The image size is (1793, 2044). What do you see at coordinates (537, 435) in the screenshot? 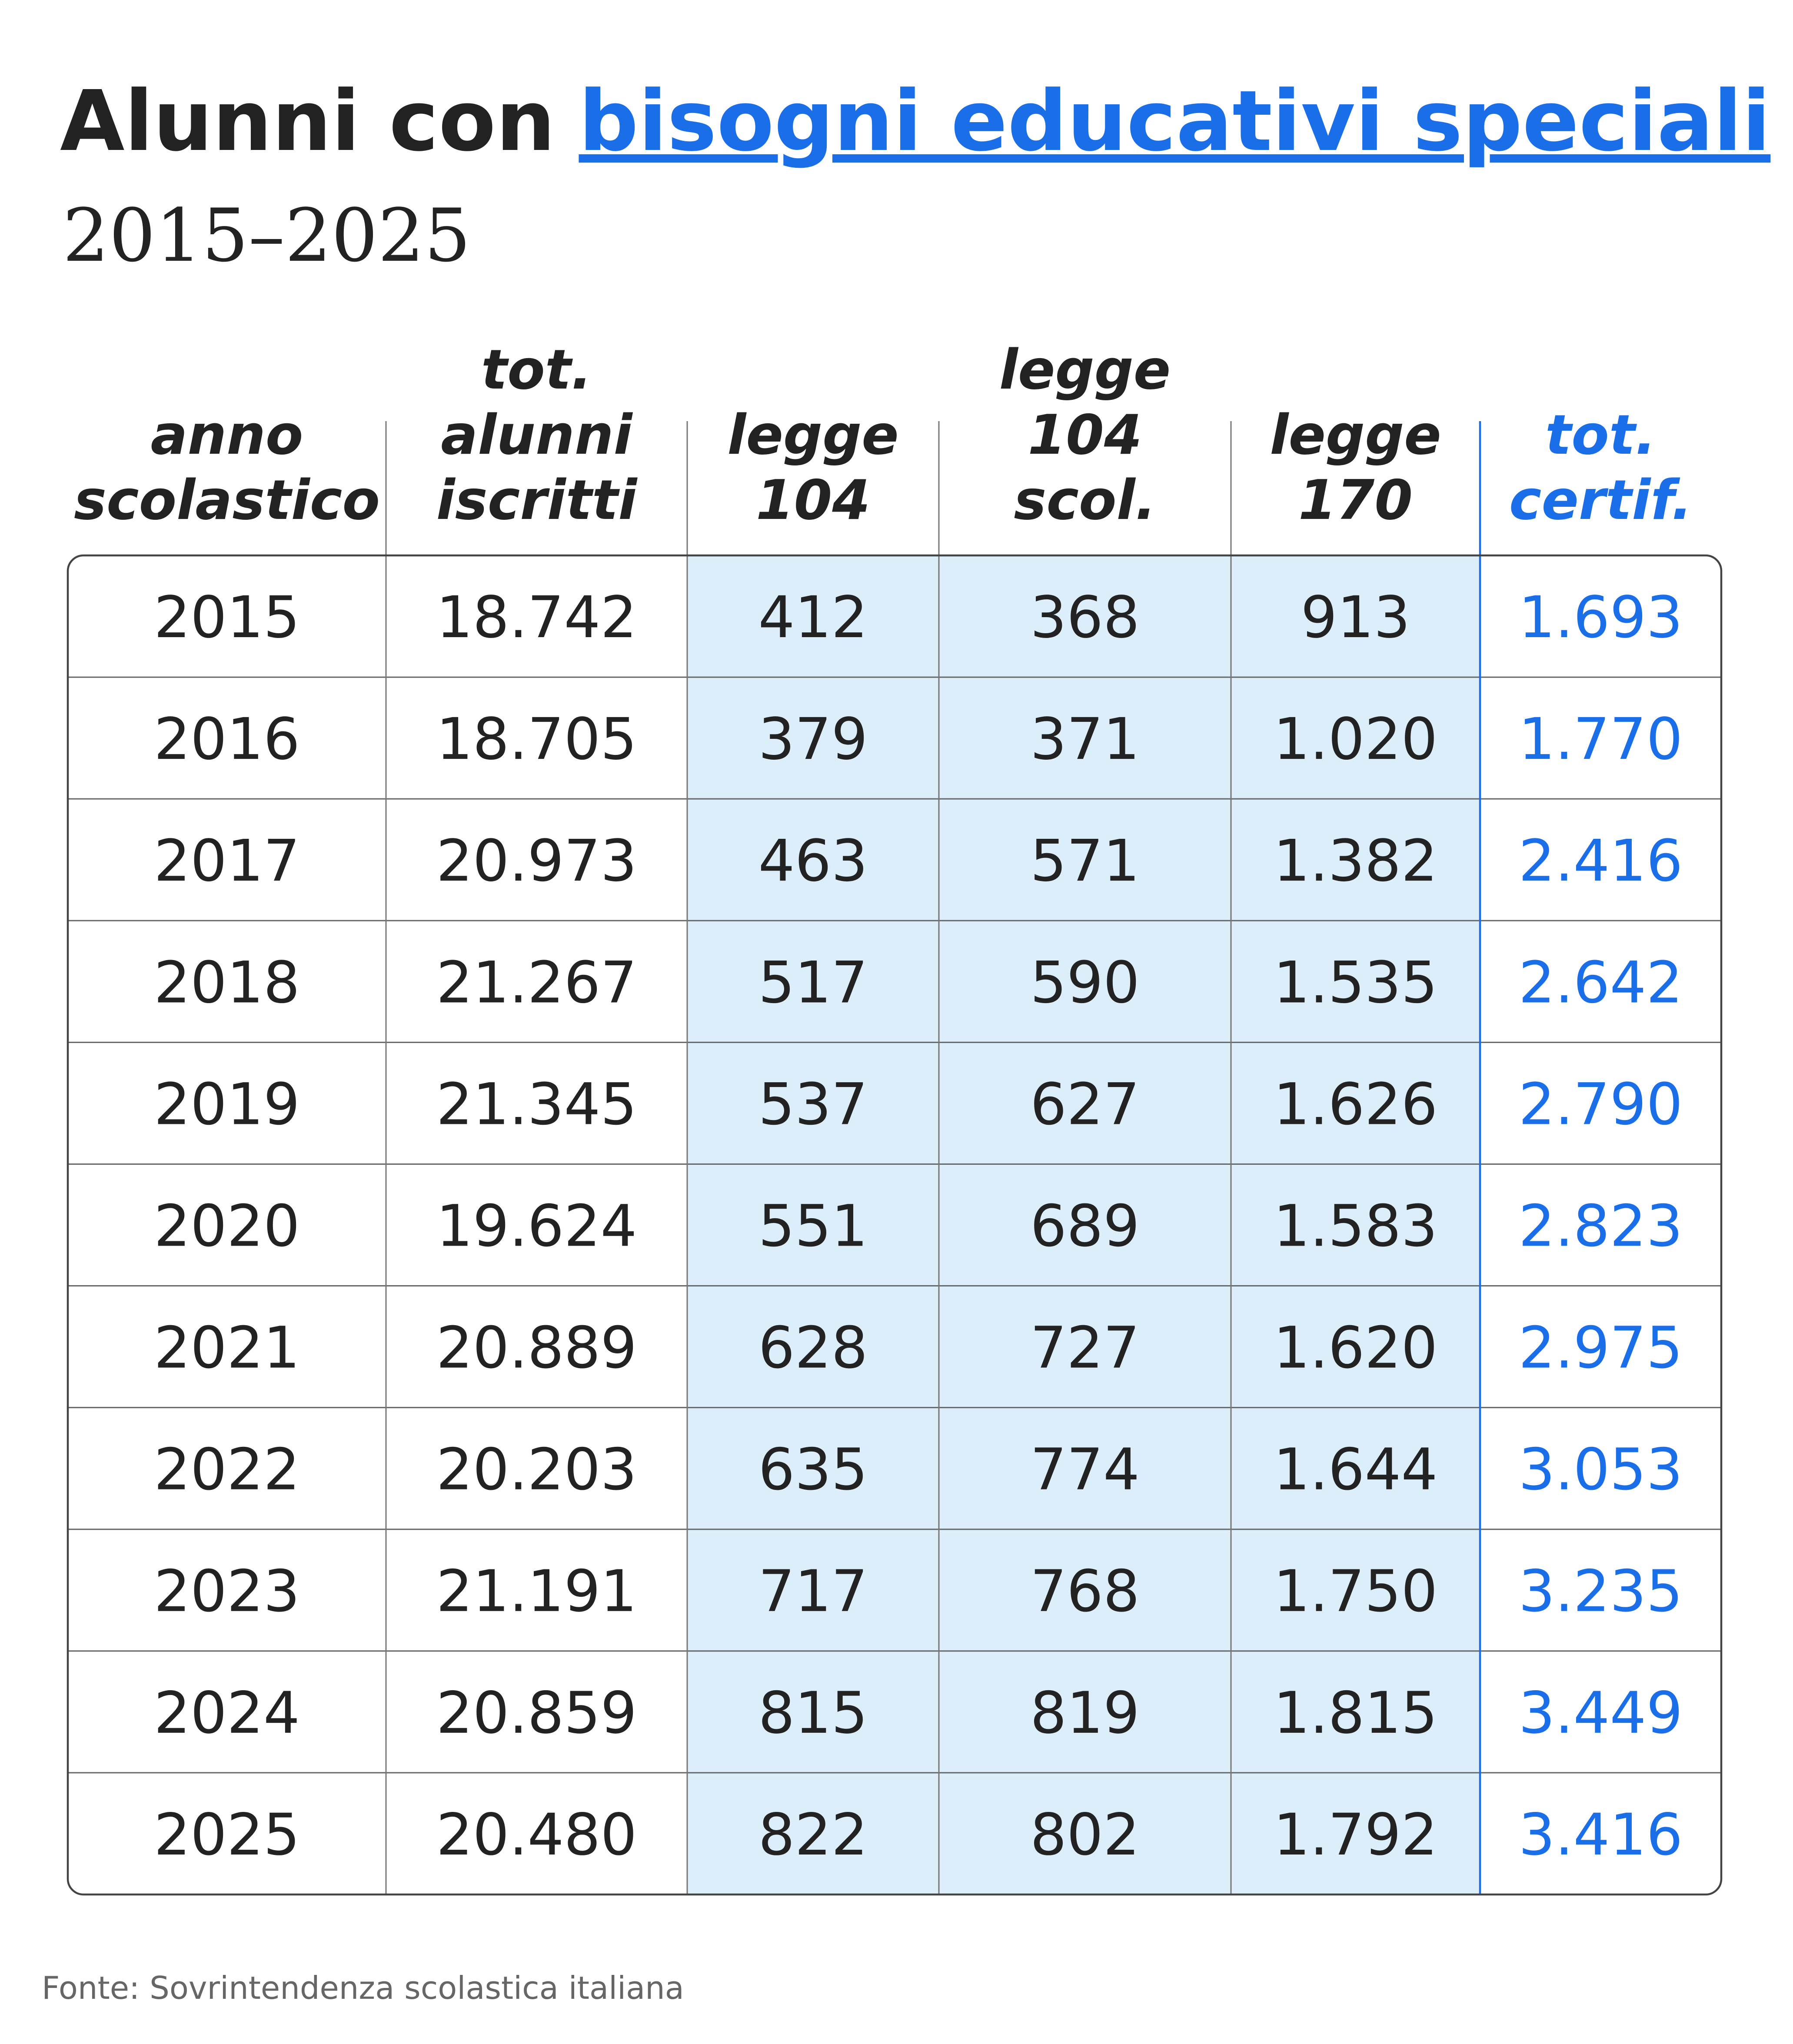
I see `column-header: alunni` at bounding box center [537, 435].